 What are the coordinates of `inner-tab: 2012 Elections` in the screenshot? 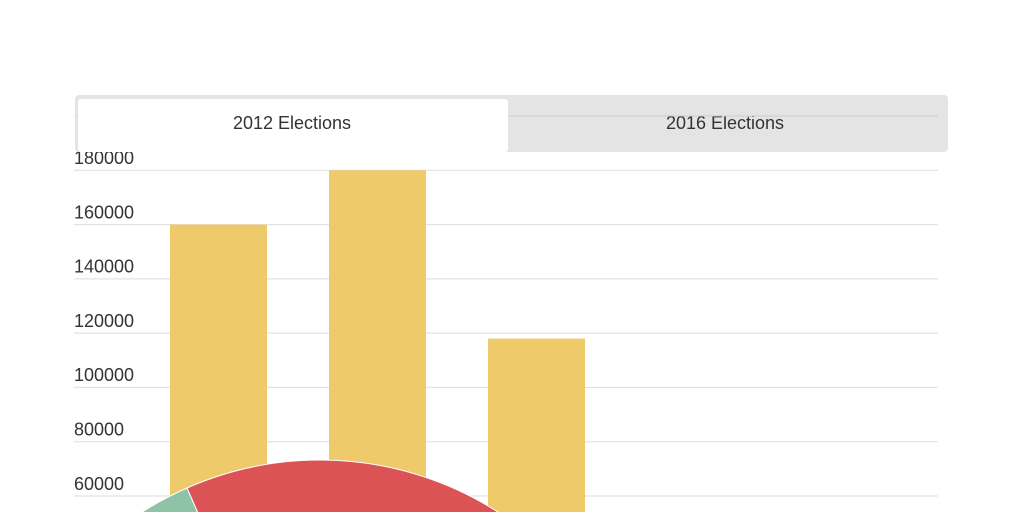 It's located at (292, 123).